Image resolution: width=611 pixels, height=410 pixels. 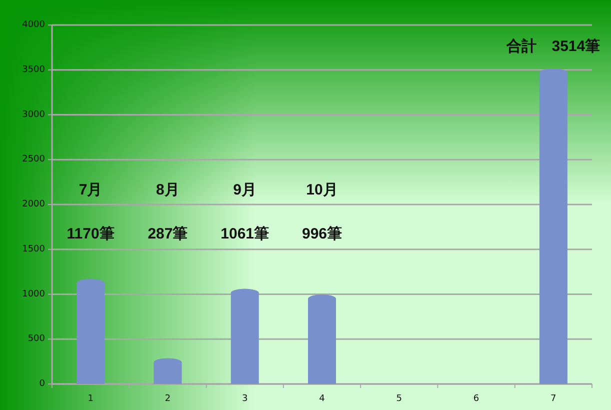 I want to click on annotation: 合計 3514筆, so click(x=553, y=47).